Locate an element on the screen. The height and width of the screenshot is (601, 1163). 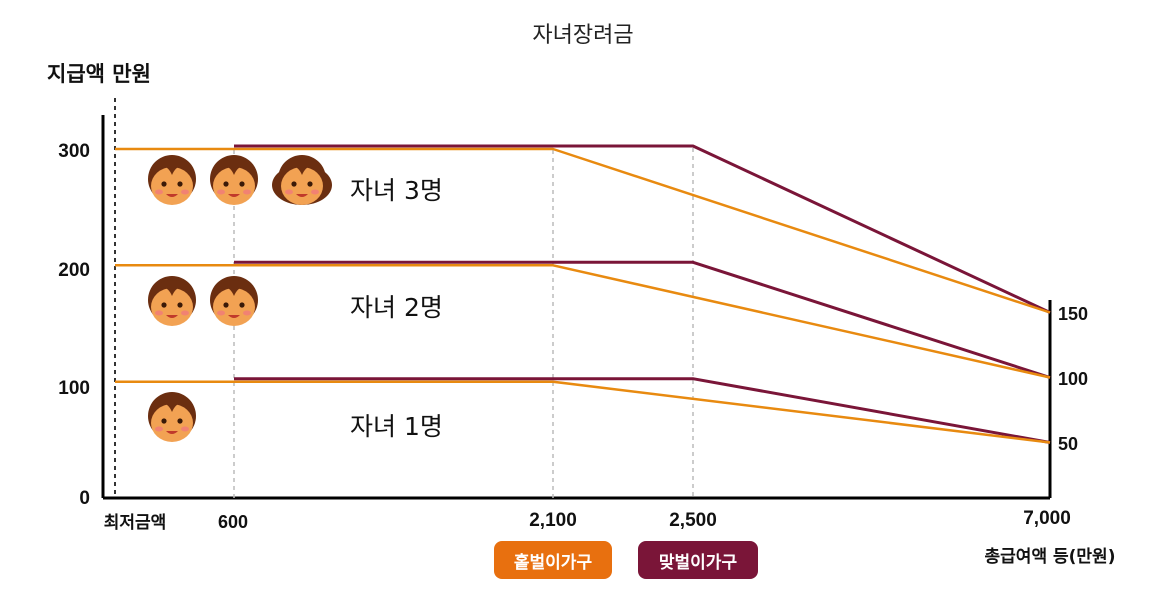
x-tick-7000: 7,000 is located at coordinates (1047, 518).